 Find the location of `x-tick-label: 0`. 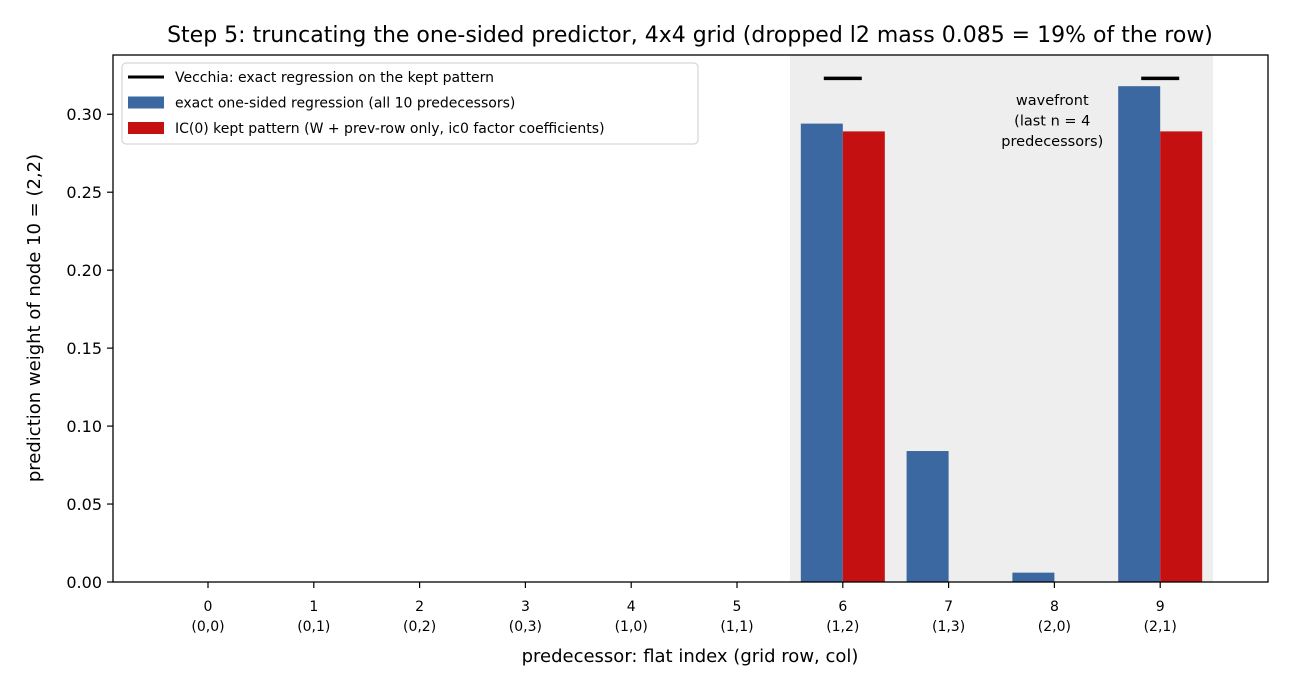

x-tick-label: 0 is located at coordinates (208, 607).